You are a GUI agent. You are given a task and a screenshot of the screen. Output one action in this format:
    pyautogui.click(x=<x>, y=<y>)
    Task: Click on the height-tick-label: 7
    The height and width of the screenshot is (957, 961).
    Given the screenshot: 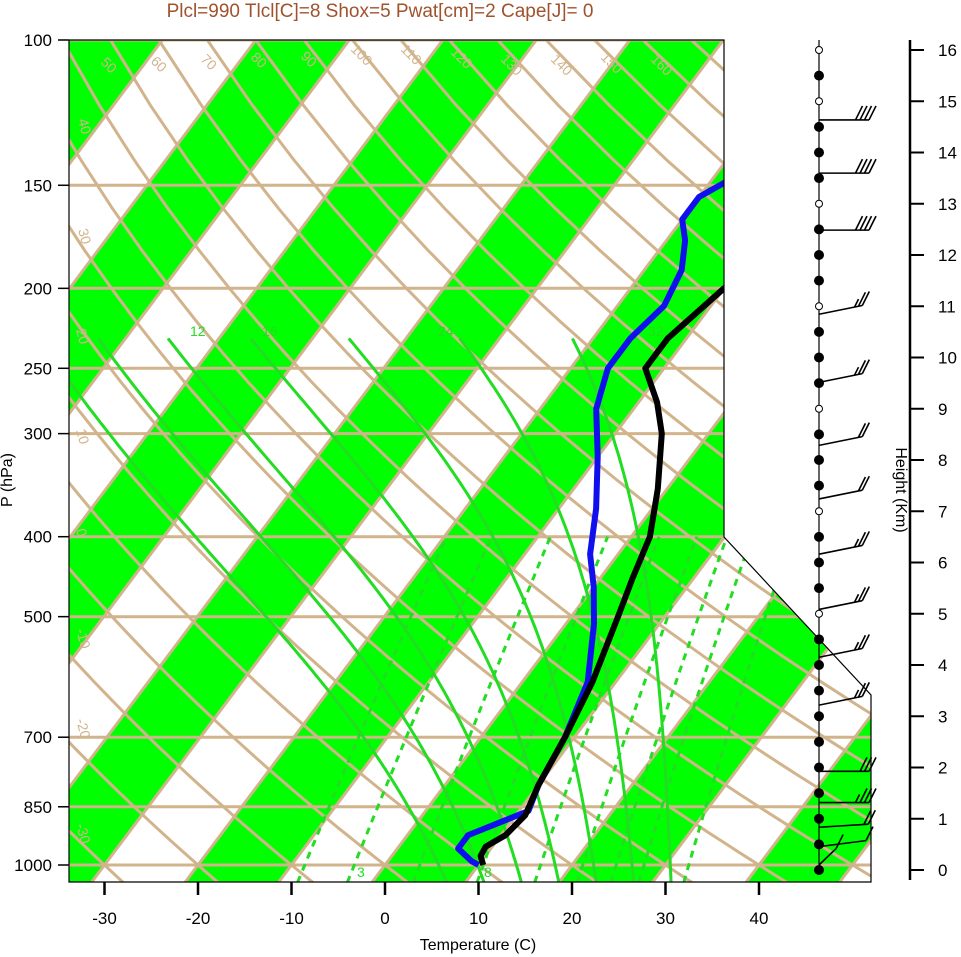 What is the action you would take?
    pyautogui.click(x=942, y=511)
    